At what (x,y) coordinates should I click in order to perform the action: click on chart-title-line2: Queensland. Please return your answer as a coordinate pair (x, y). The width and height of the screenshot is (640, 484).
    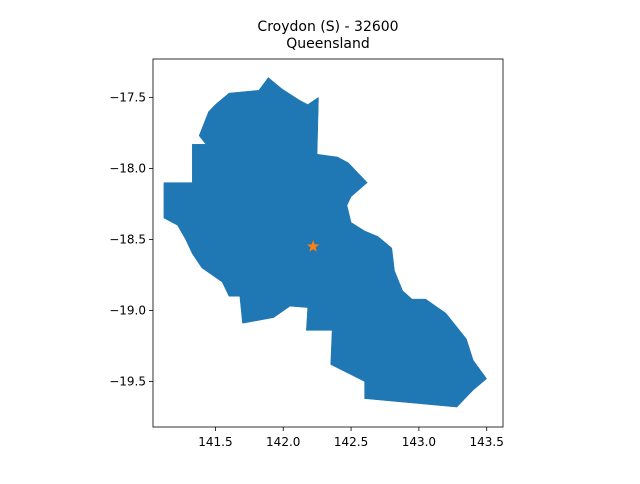
    Looking at the image, I should click on (328, 44).